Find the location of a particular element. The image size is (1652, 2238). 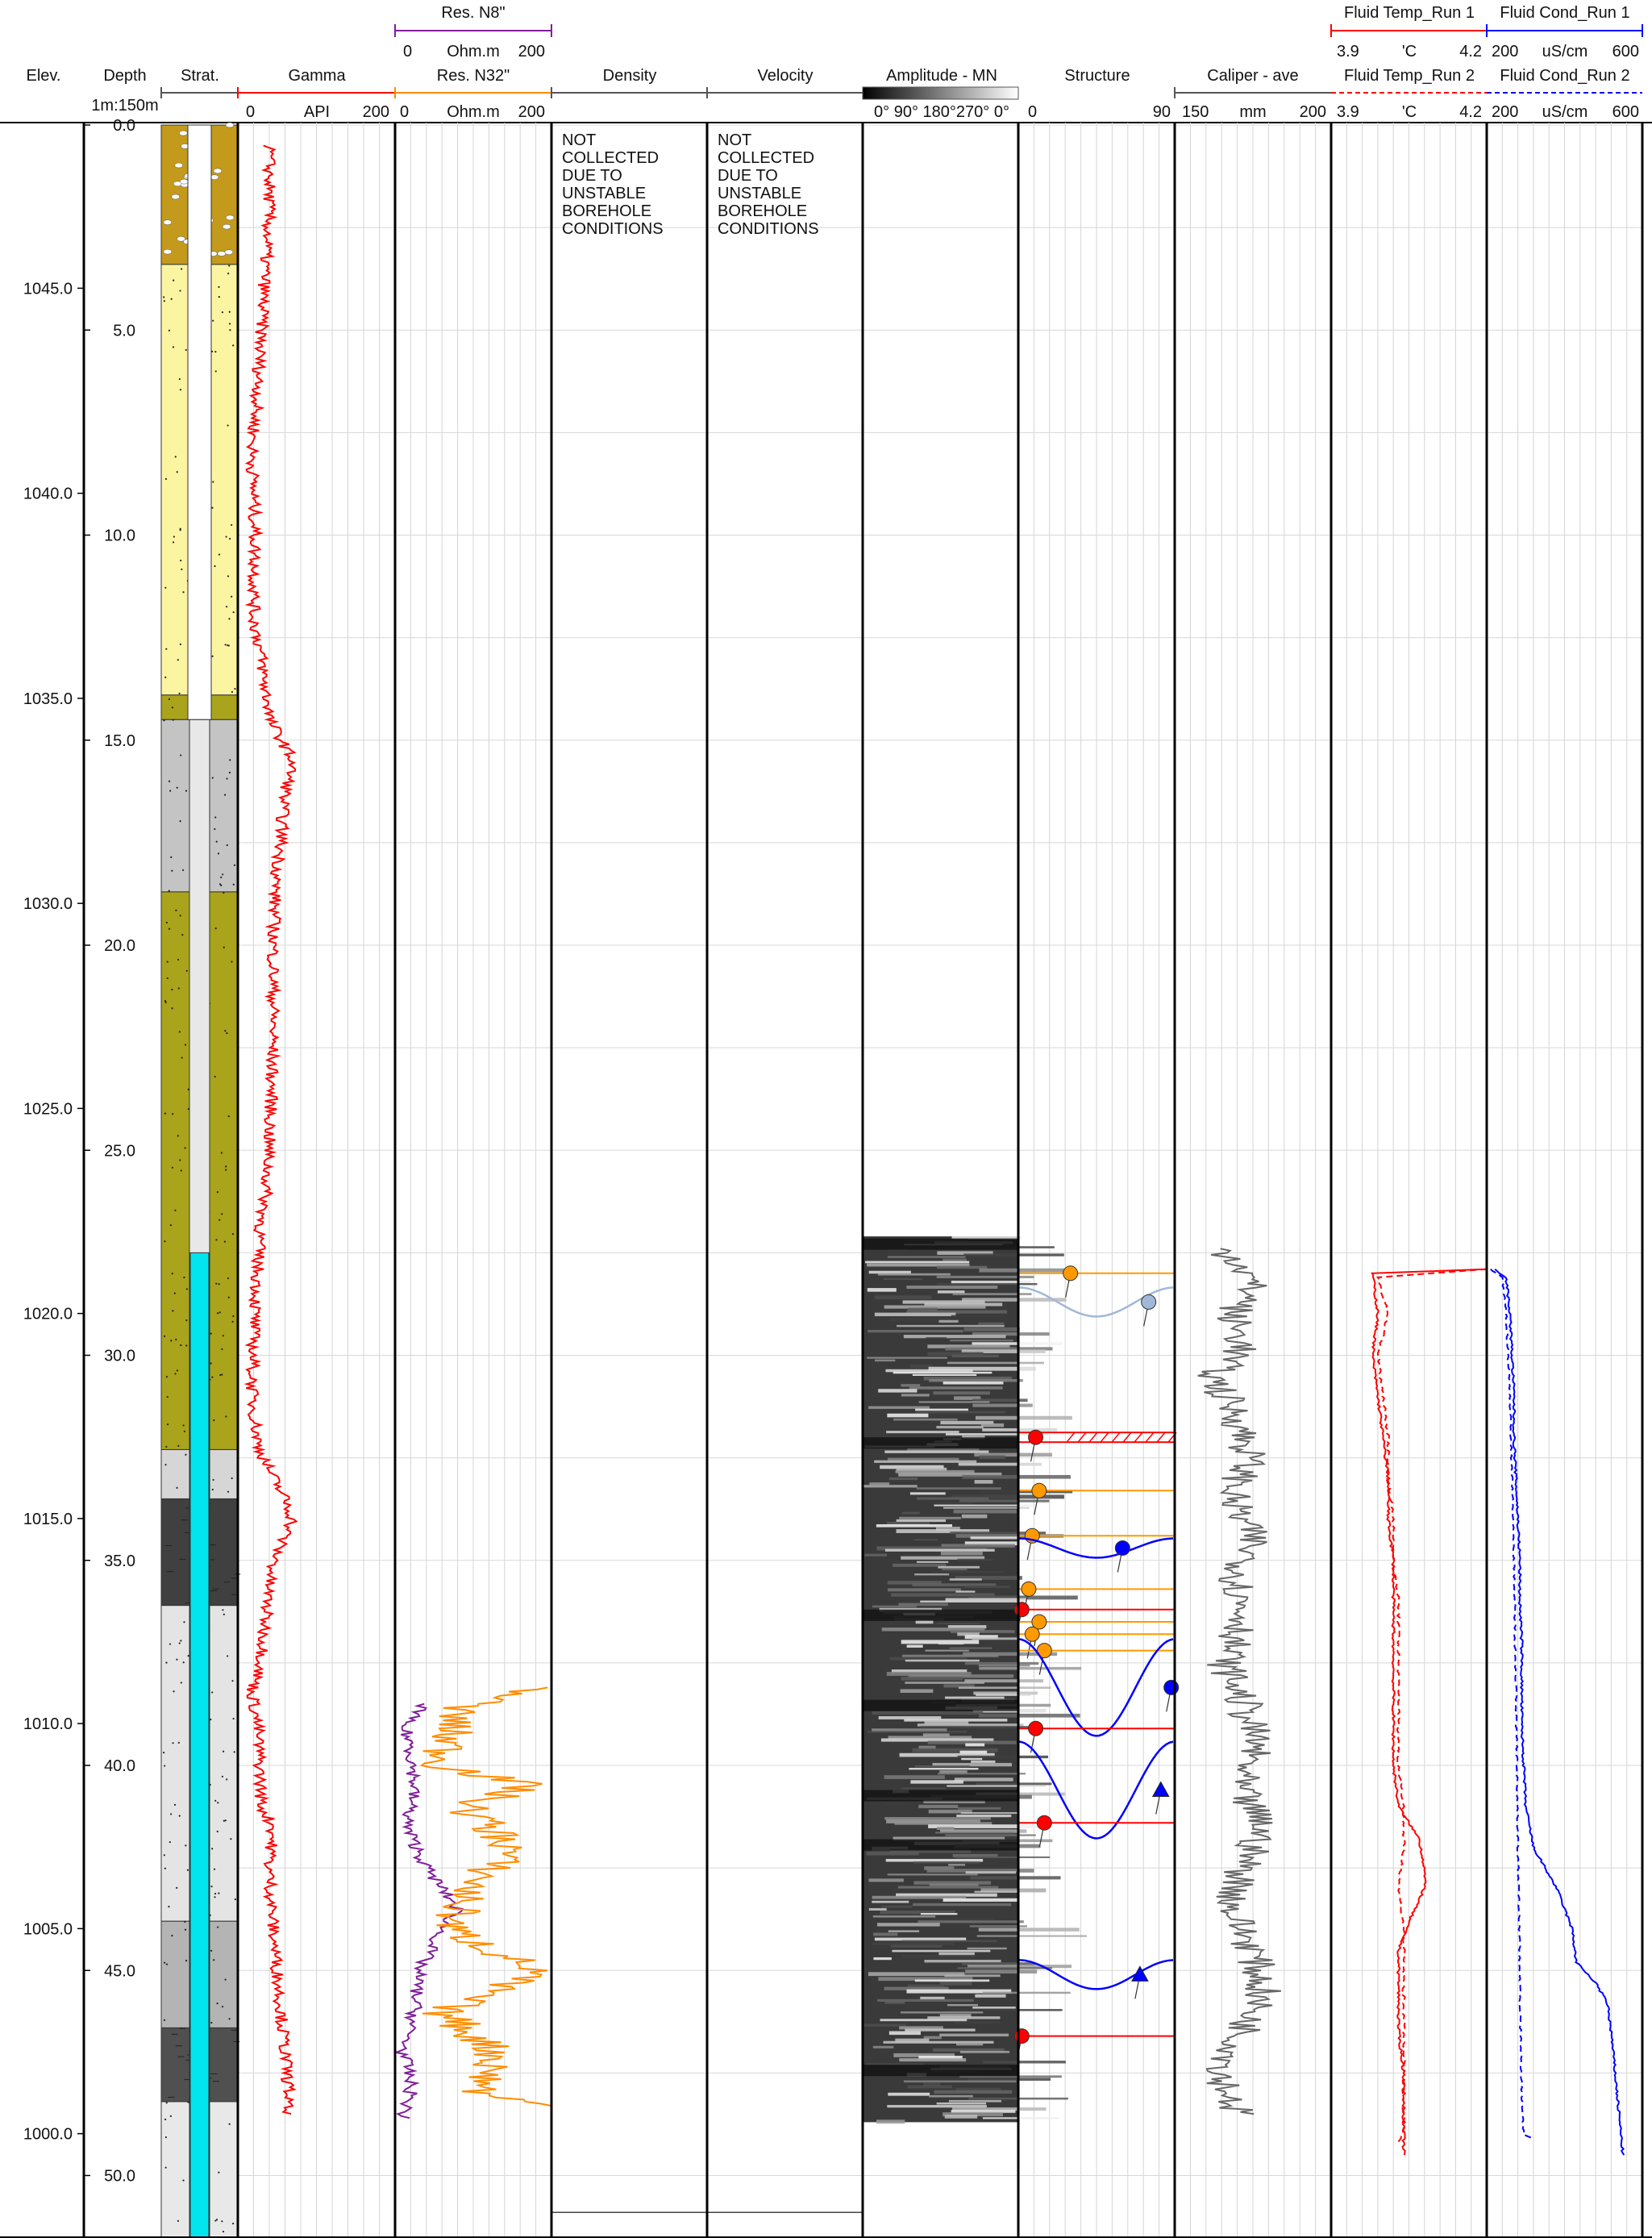

res-n32-title: Res. N32" is located at coordinates (473, 76).